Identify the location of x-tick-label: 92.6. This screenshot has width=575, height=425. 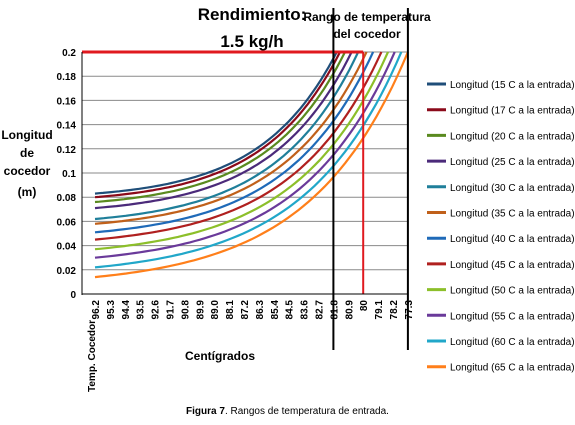
(156, 310).